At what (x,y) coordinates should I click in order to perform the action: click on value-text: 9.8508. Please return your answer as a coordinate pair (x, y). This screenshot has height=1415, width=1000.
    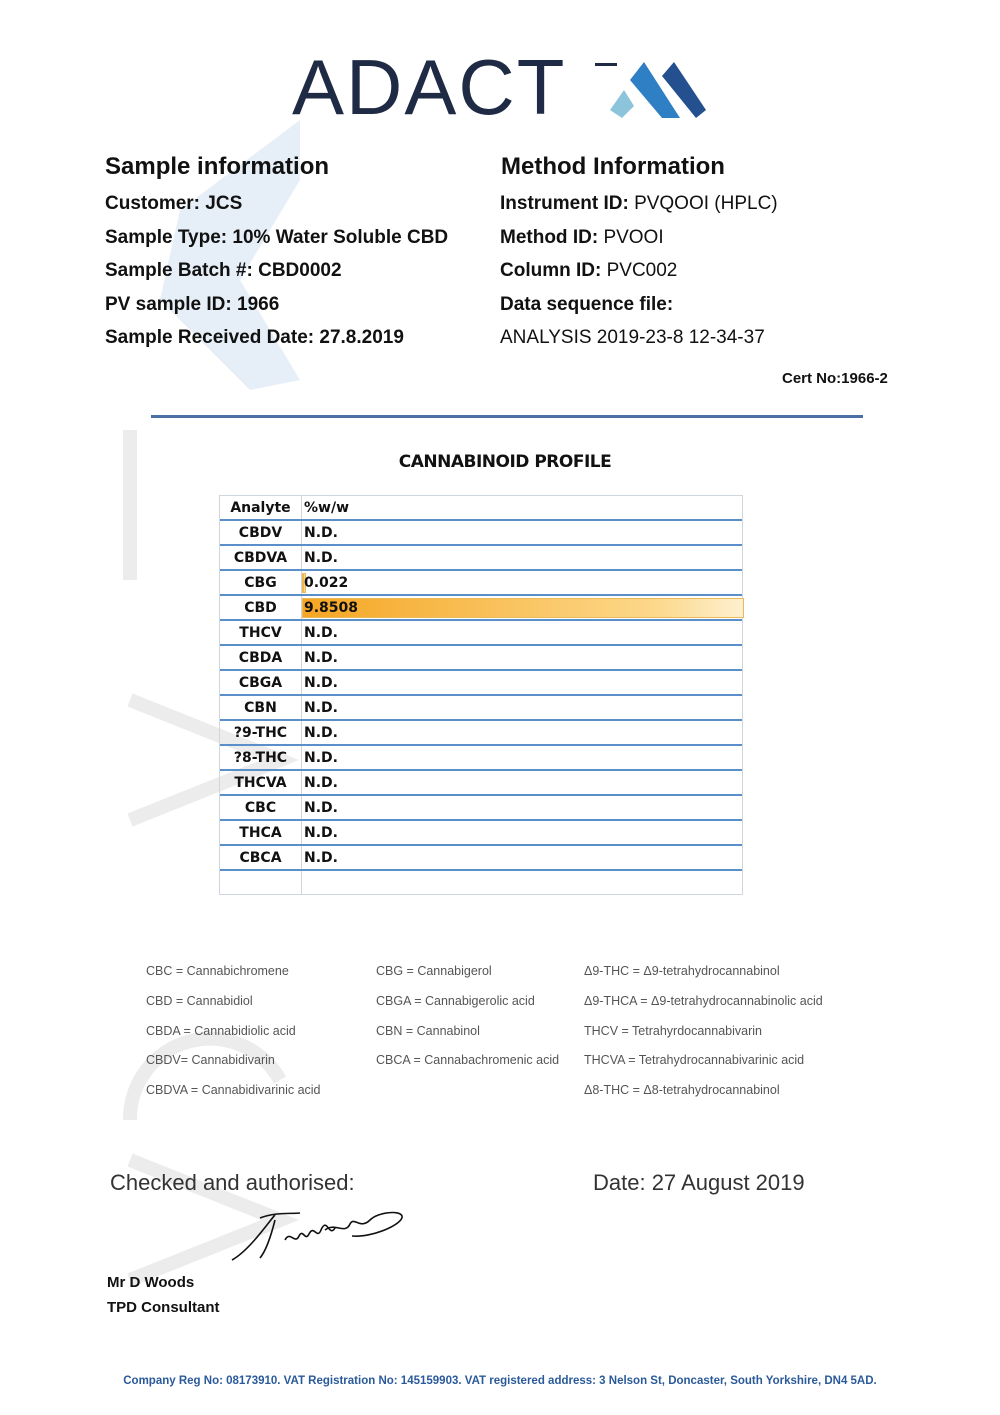
    Looking at the image, I should click on (331, 608).